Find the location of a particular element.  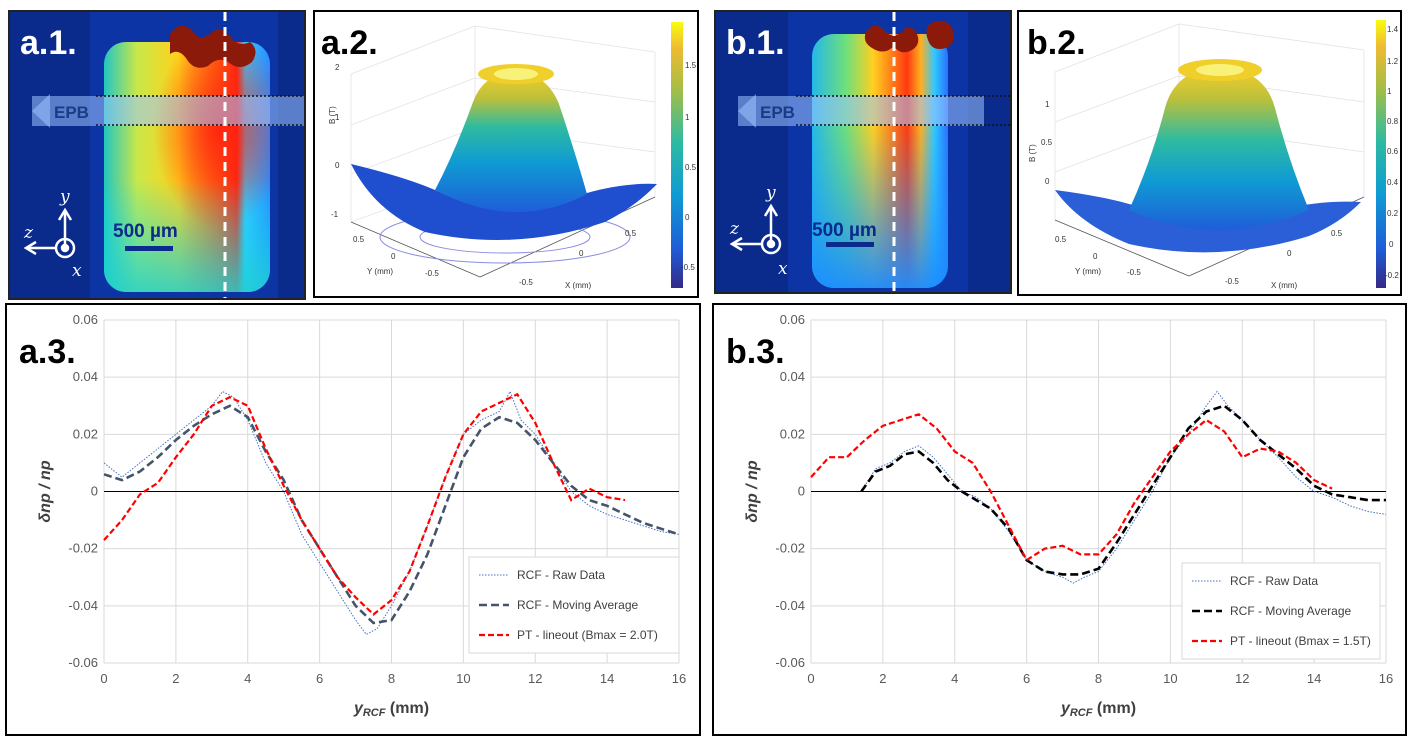

ztick-b2-0: 1 is located at coordinates (1047, 104).